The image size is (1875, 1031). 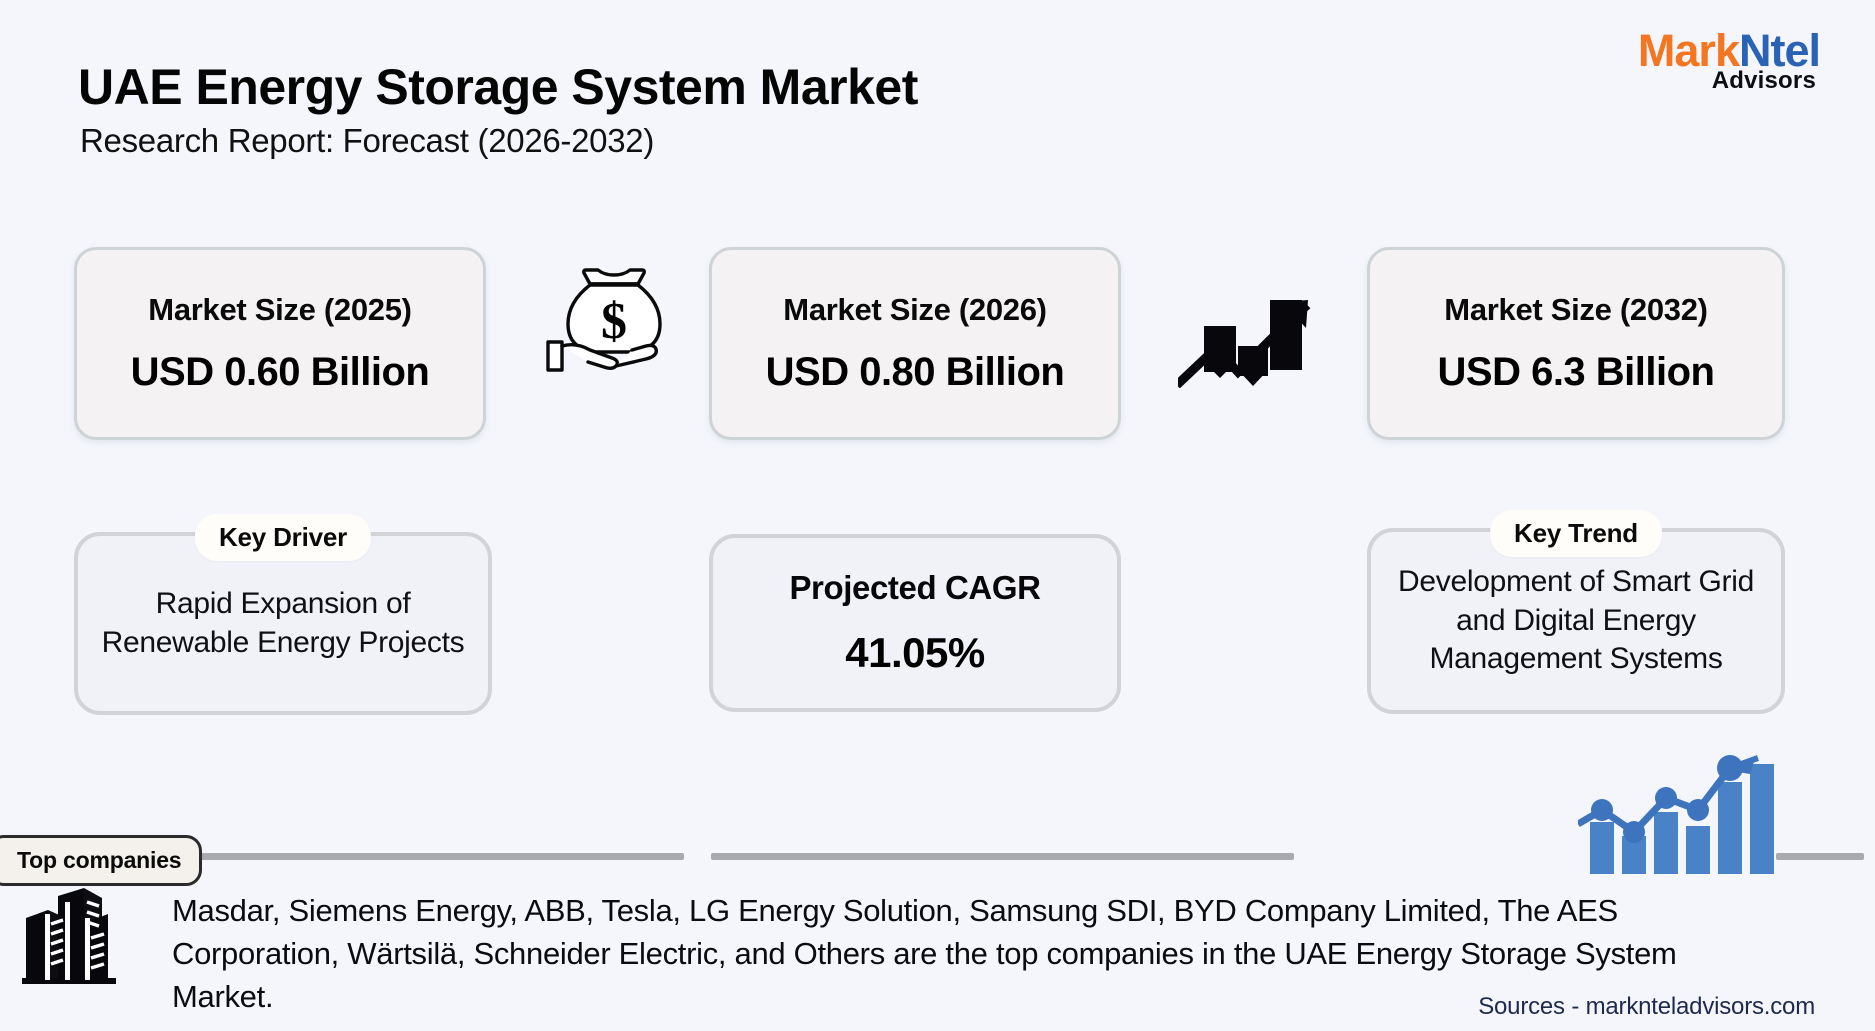 I want to click on card-value: USD 0.80 Billion, so click(x=915, y=372).